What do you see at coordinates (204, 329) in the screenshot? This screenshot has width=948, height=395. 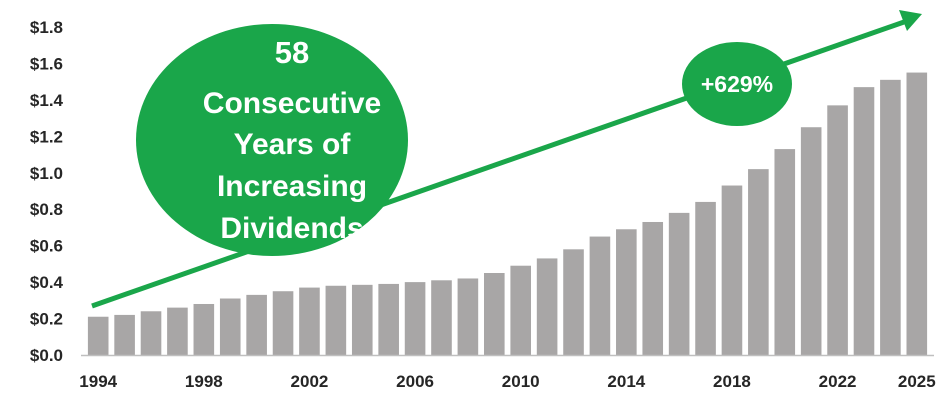 I see `bar-1998` at bounding box center [204, 329].